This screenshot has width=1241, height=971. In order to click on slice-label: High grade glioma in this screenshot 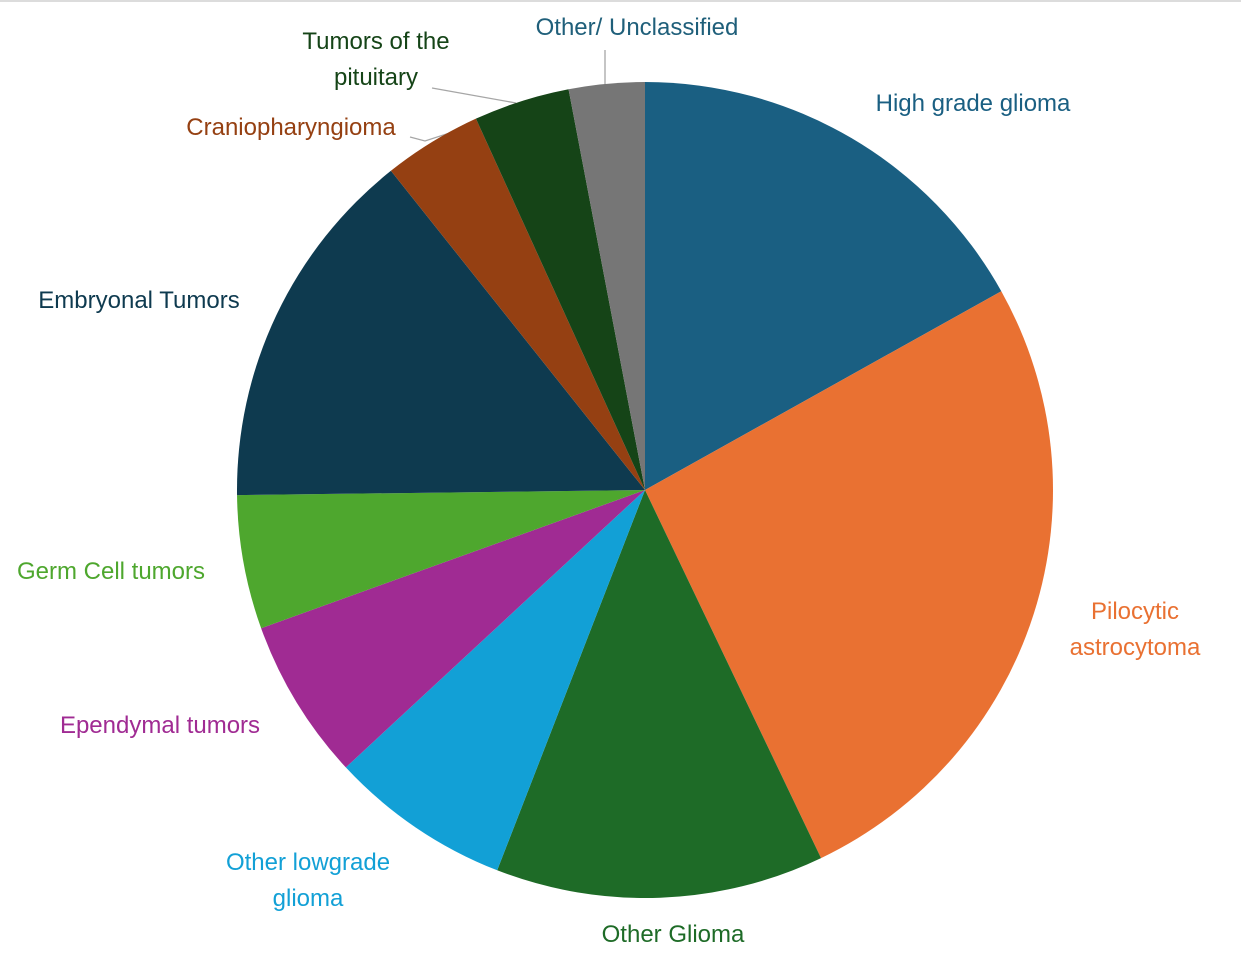, I will do `click(973, 103)`.